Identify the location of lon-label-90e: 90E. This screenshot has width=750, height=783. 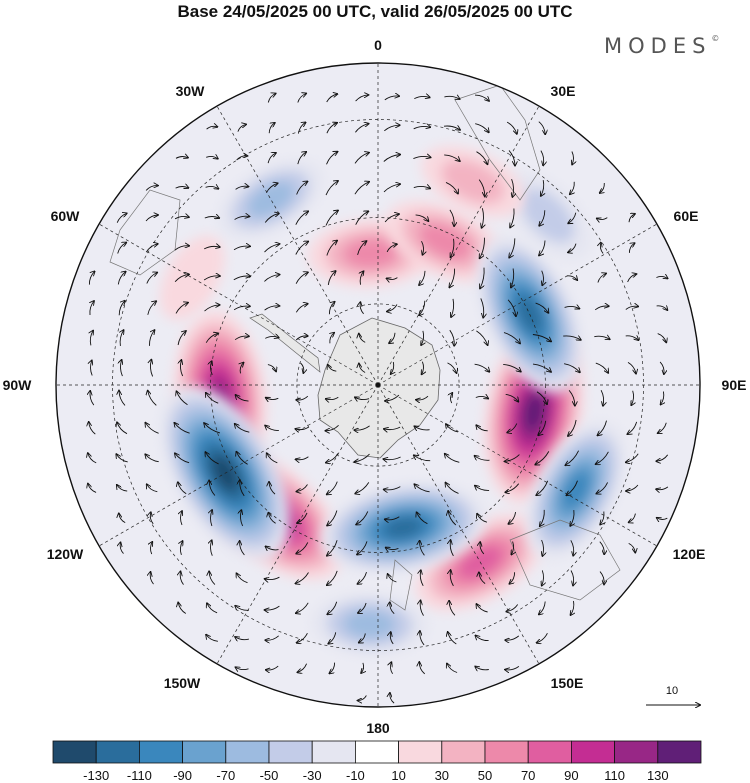
(734, 385).